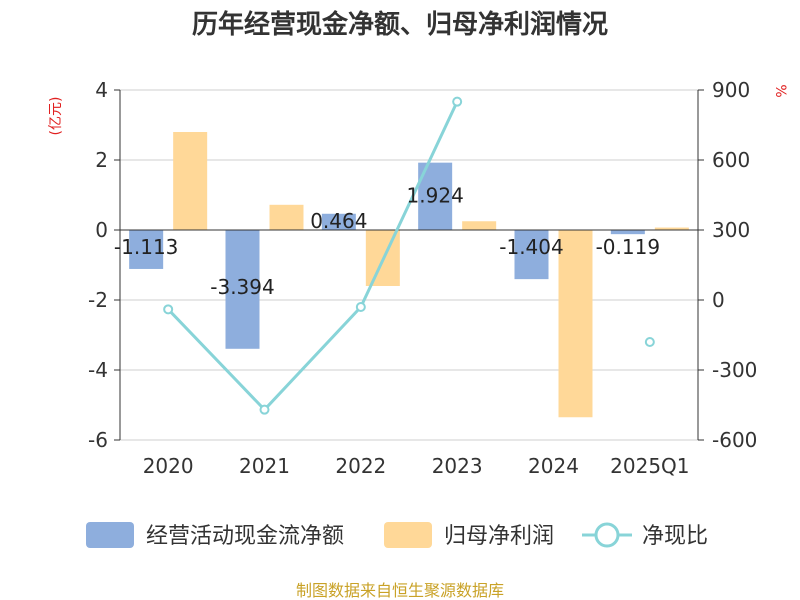 The image size is (800, 600). I want to click on y-left-tick-label: -6, so click(98, 440).